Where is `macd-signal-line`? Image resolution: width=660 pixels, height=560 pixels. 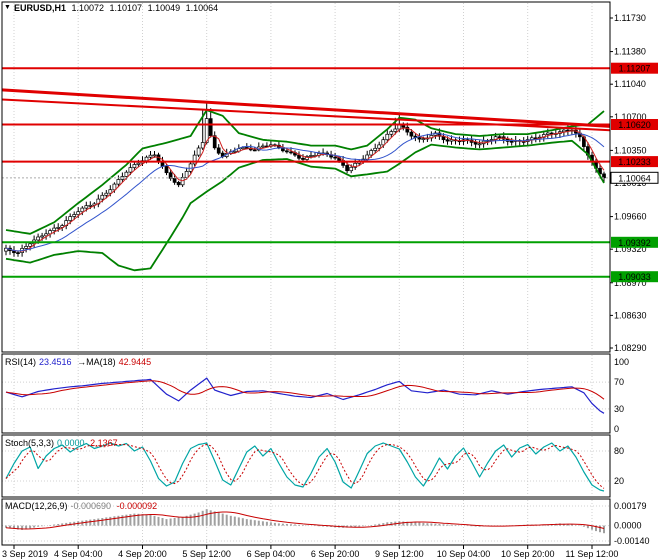 macd-signal-line is located at coordinates (305, 520).